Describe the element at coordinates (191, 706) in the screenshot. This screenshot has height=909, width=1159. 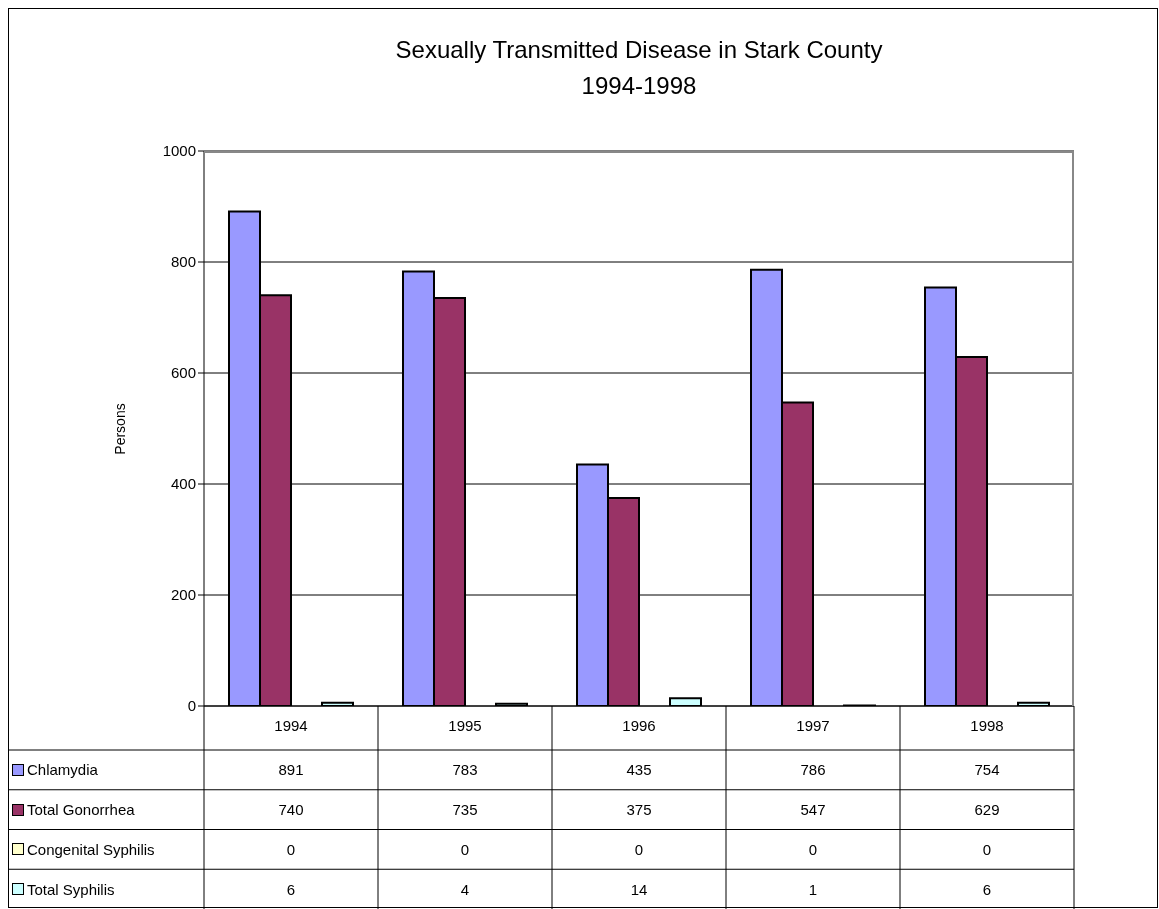
I see `y-tick-label: 0` at that location.